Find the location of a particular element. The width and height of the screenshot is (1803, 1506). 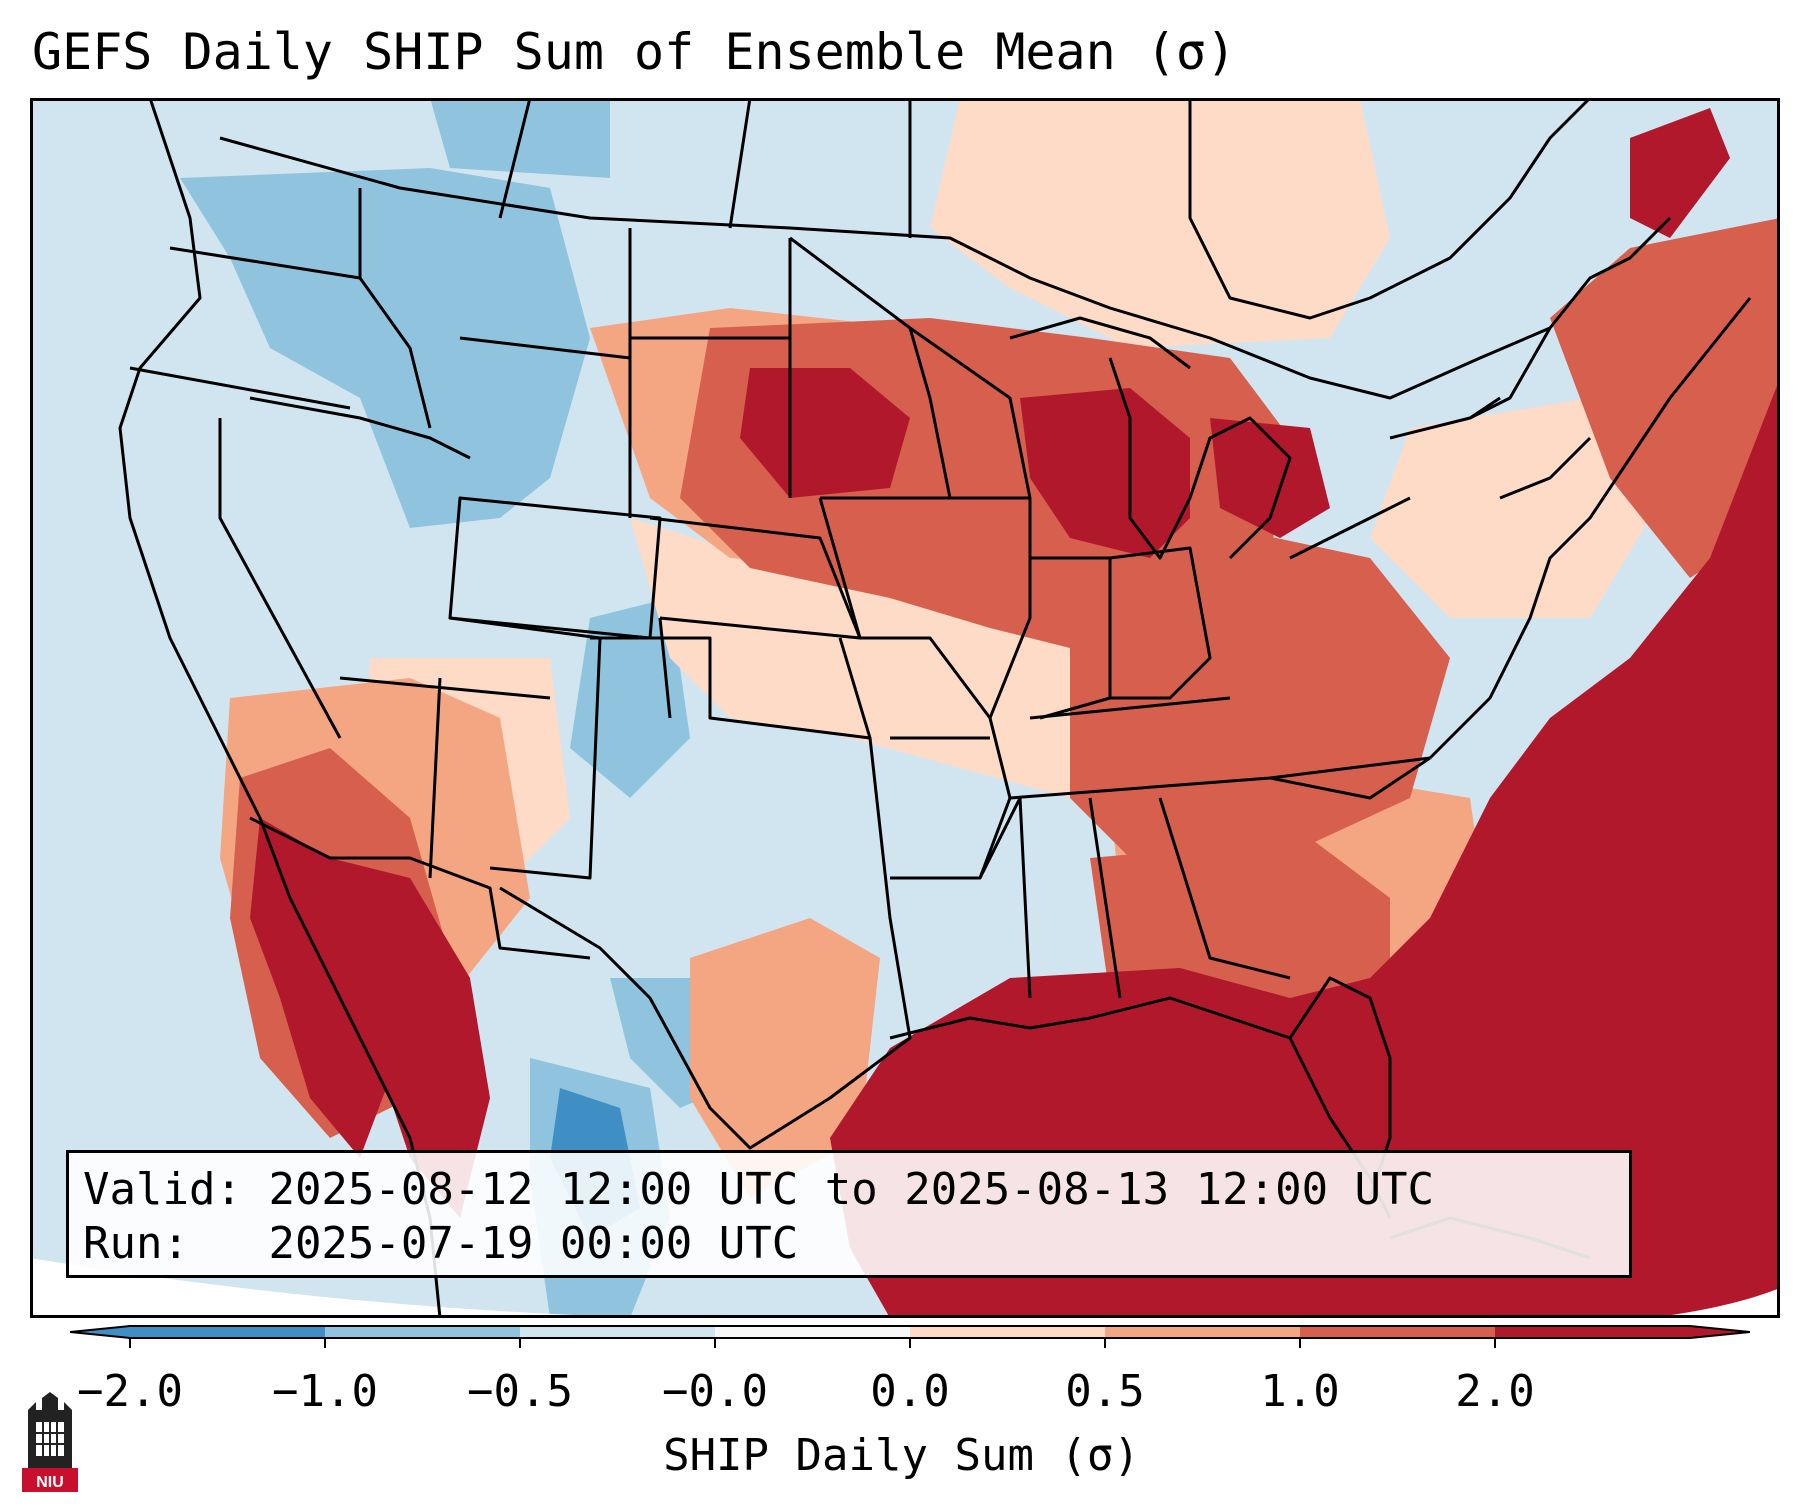

washington-oregon is located at coordinates (265, 263).